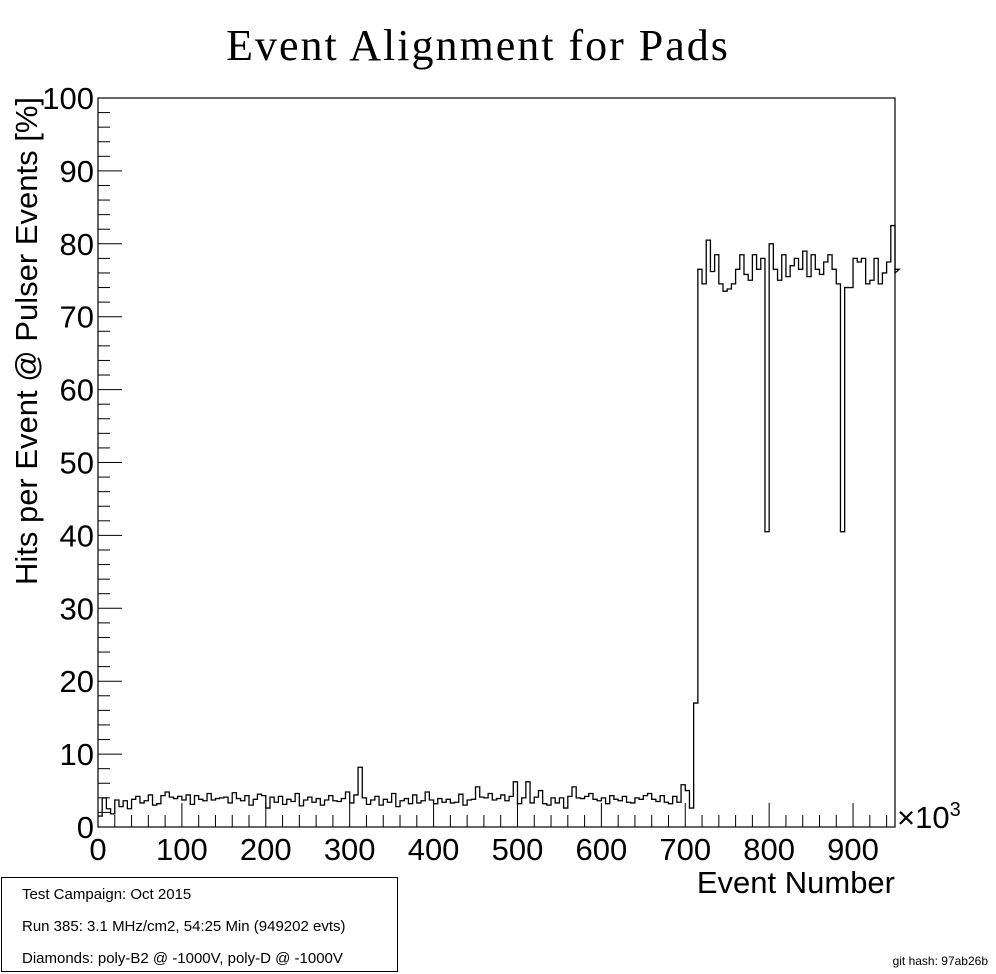 The image size is (996, 974). I want to click on y-axis-title: Hits per Event @ Pulser Events [%], so click(26, 341).